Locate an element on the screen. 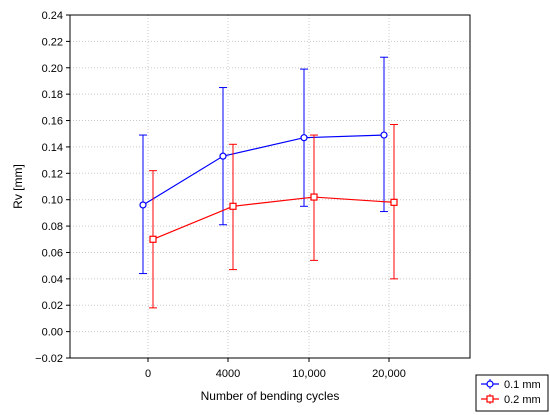 The image size is (550, 415). y-tick-label: 0.24 is located at coordinates (52, 16).